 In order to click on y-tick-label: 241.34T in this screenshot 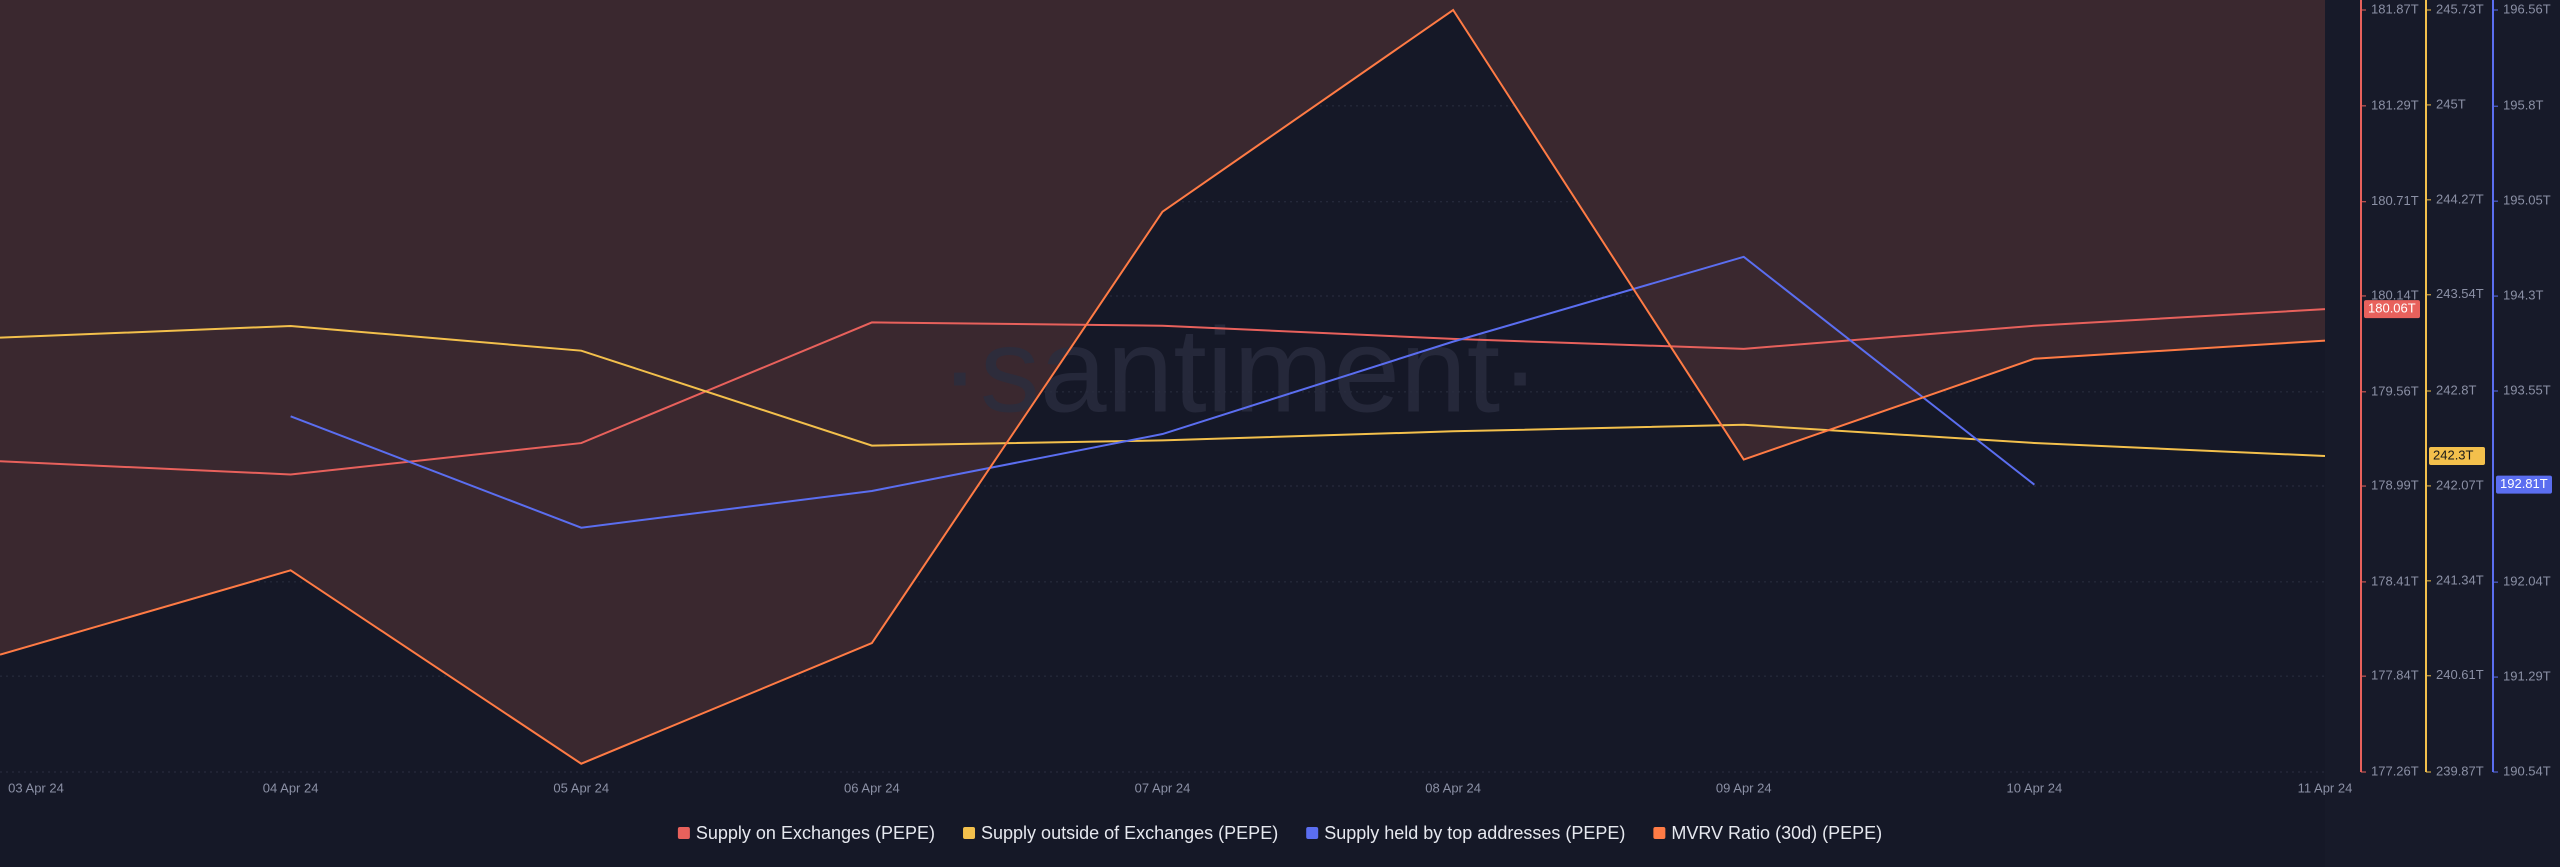, I will do `click(2460, 579)`.